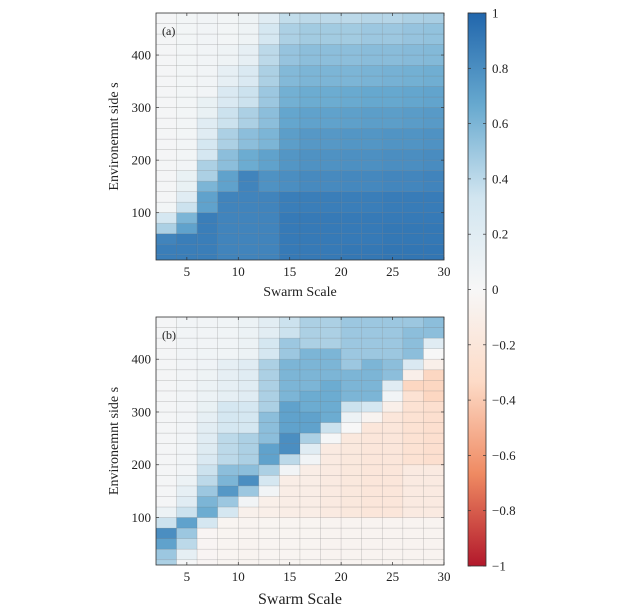 The image size is (638, 613). What do you see at coordinates (142, 107) in the screenshot?
I see `y-tick-label: 300` at bounding box center [142, 107].